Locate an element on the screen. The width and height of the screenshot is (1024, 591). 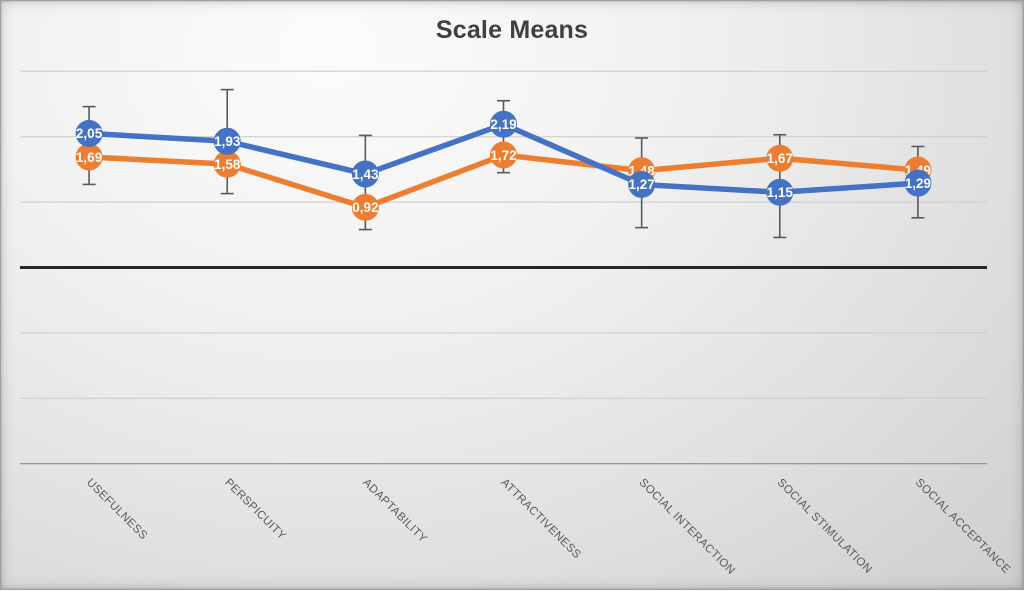
data-label-blue: 2,05 is located at coordinates (89, 133).